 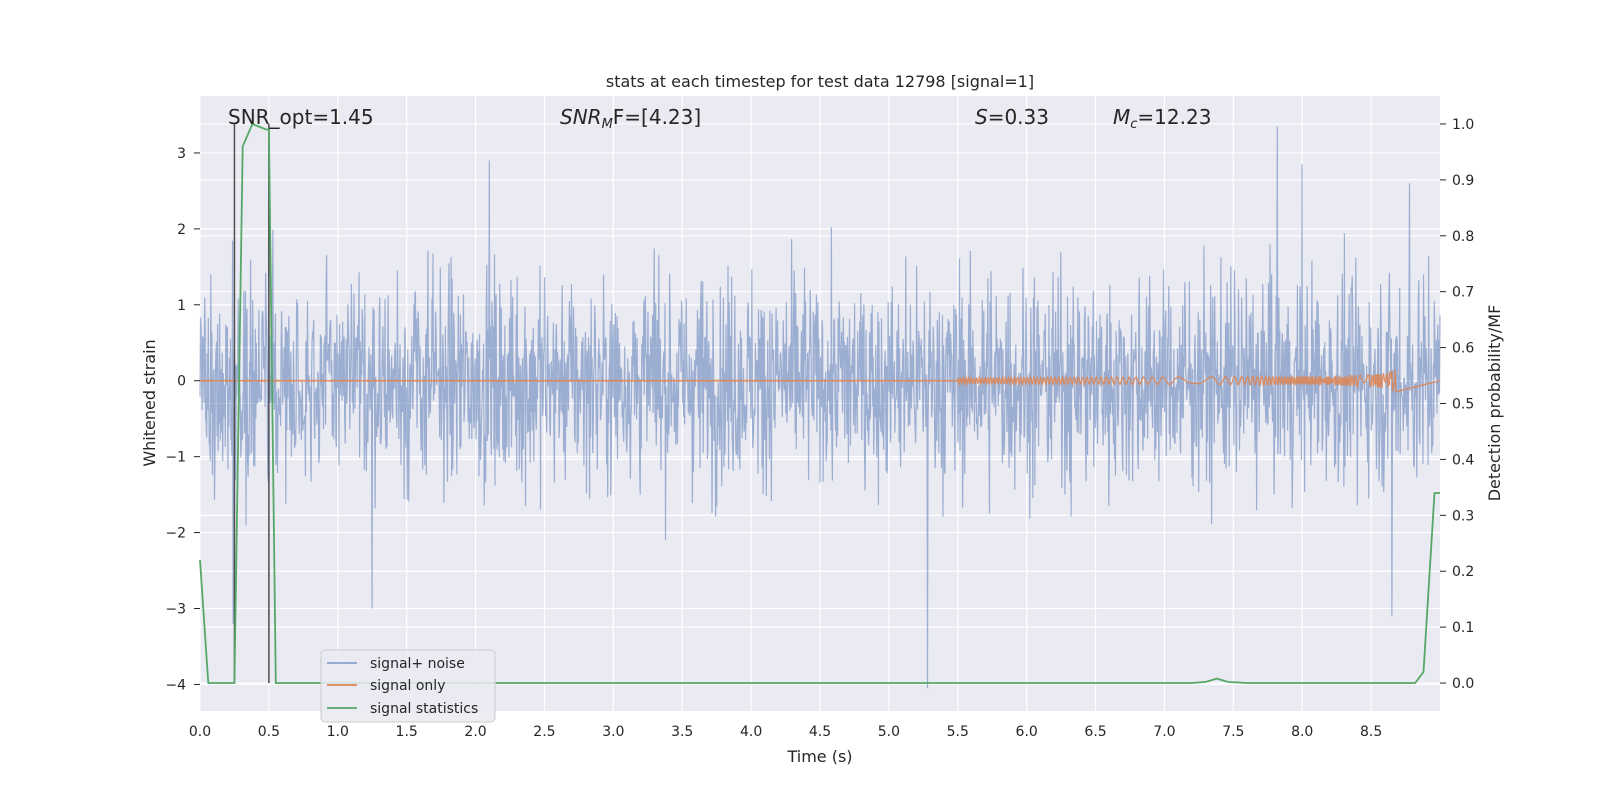 I want to click on legend-box, so click(x=408, y=686).